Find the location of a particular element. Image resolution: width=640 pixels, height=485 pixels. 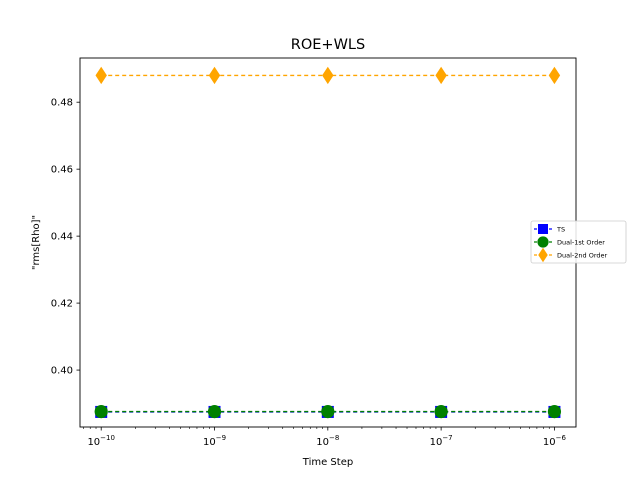

legend-label-2: Dual-2nd Order is located at coordinates (582, 256).